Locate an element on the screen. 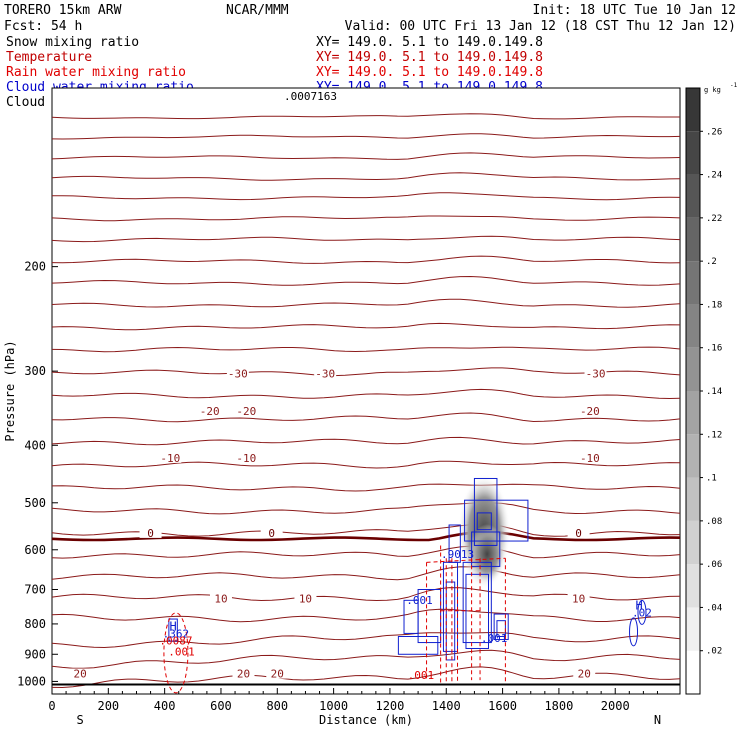 The image size is (740, 740). colorbar-tick-label: .18 is located at coordinates (714, 305).